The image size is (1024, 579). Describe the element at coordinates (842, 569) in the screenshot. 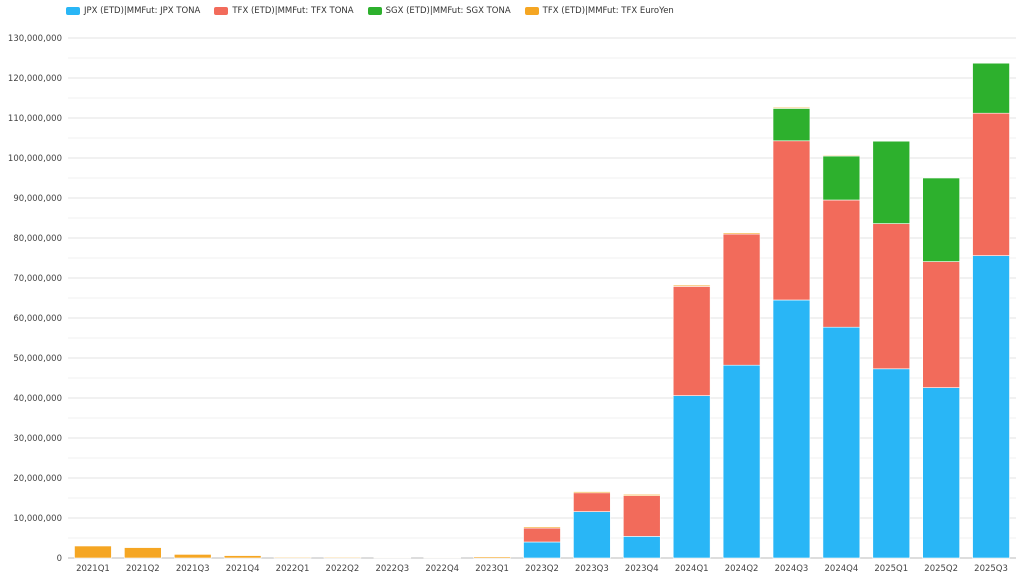

I see `x-tick-label: 2024Q4` at that location.